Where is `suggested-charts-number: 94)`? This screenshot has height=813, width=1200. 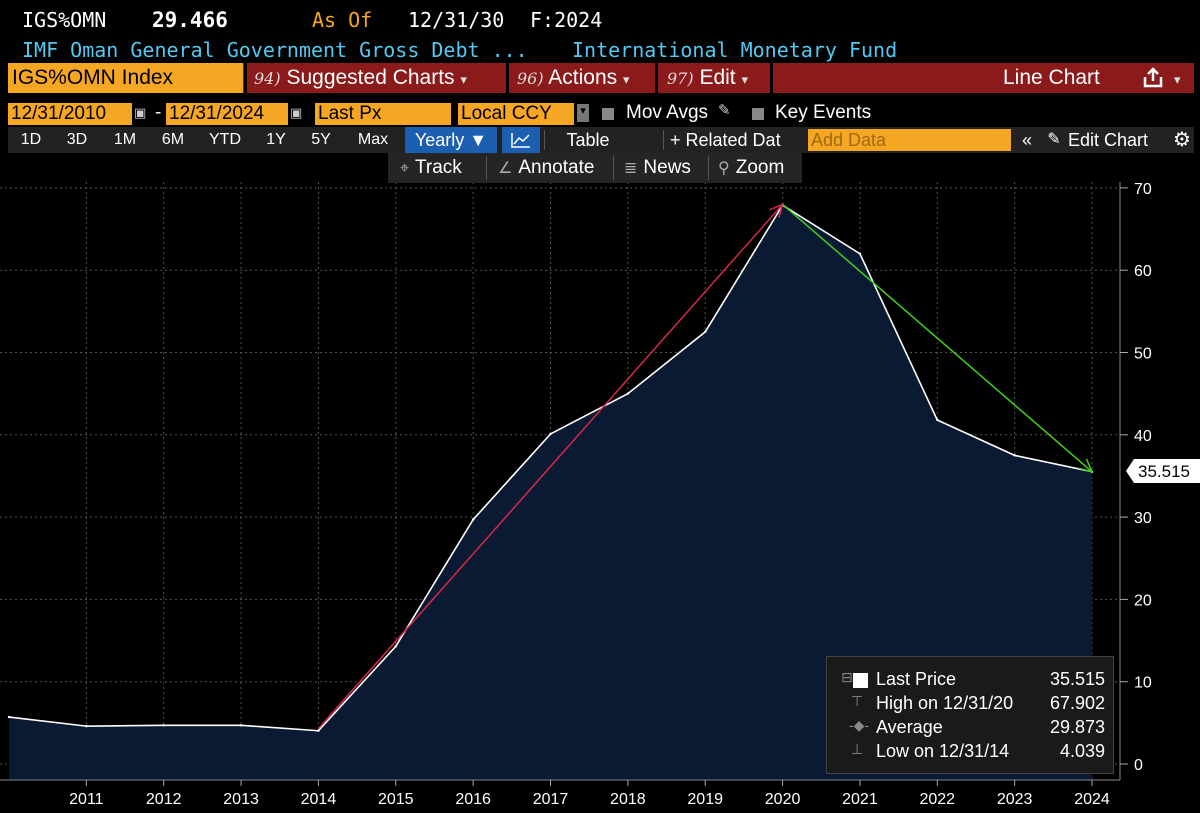
suggested-charts-number: 94) is located at coordinates (267, 78).